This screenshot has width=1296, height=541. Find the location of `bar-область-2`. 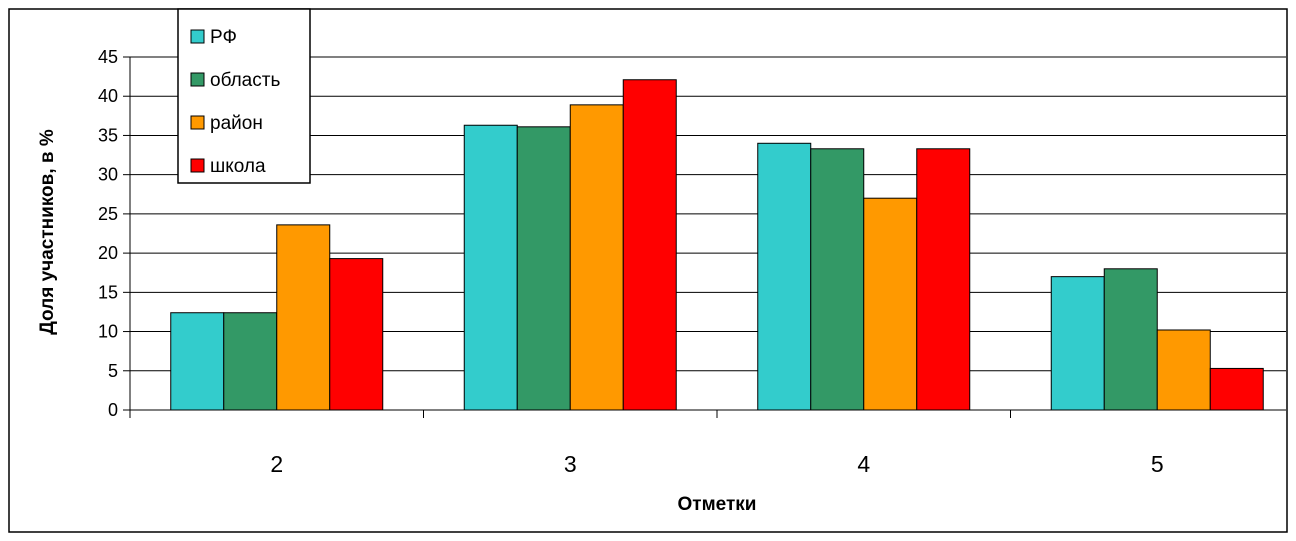

bar-область-2 is located at coordinates (250, 361).